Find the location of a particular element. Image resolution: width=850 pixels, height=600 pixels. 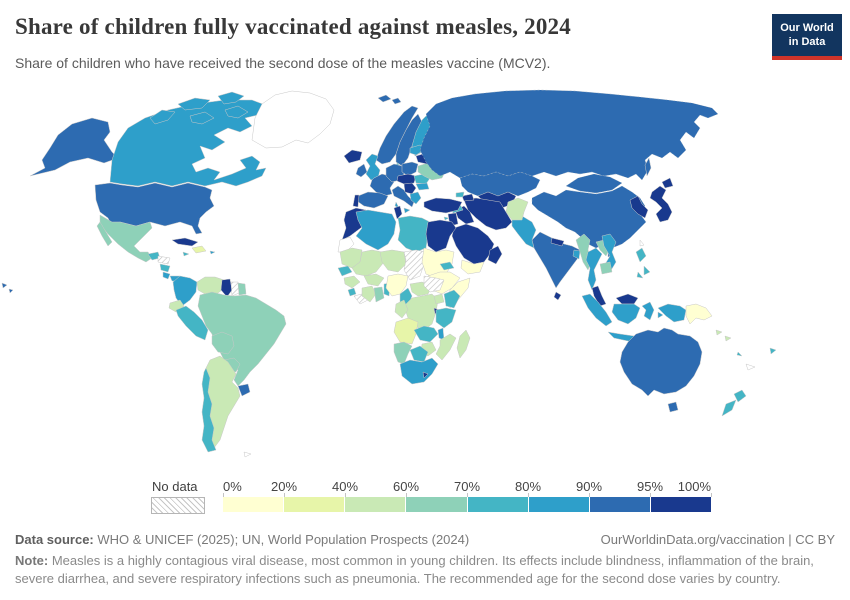

legend-bin-0-20% is located at coordinates (254, 504).